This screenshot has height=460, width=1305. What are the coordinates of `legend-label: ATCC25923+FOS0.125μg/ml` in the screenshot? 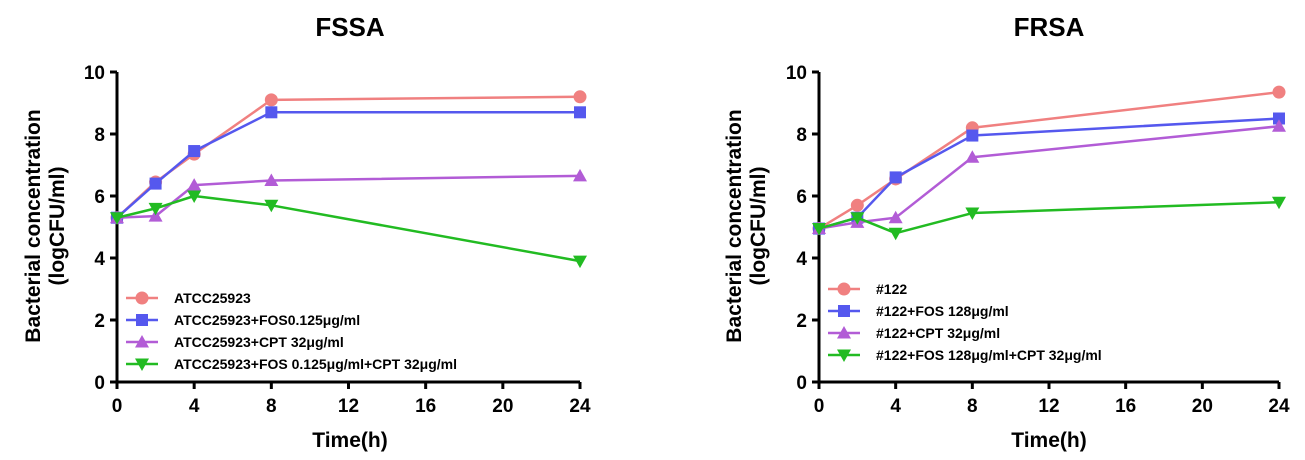 It's located at (267, 320).